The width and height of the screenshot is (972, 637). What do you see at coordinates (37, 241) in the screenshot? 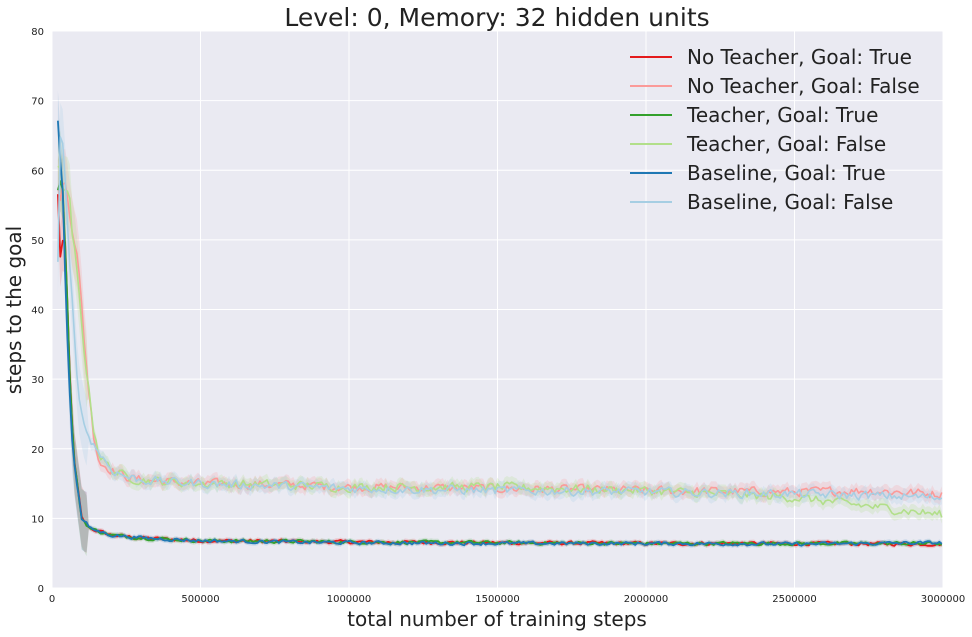
I see `y-tick-label: 50` at bounding box center [37, 241].